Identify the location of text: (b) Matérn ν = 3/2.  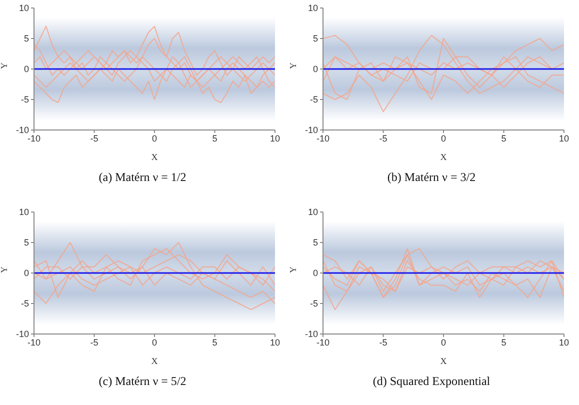
(431, 177).